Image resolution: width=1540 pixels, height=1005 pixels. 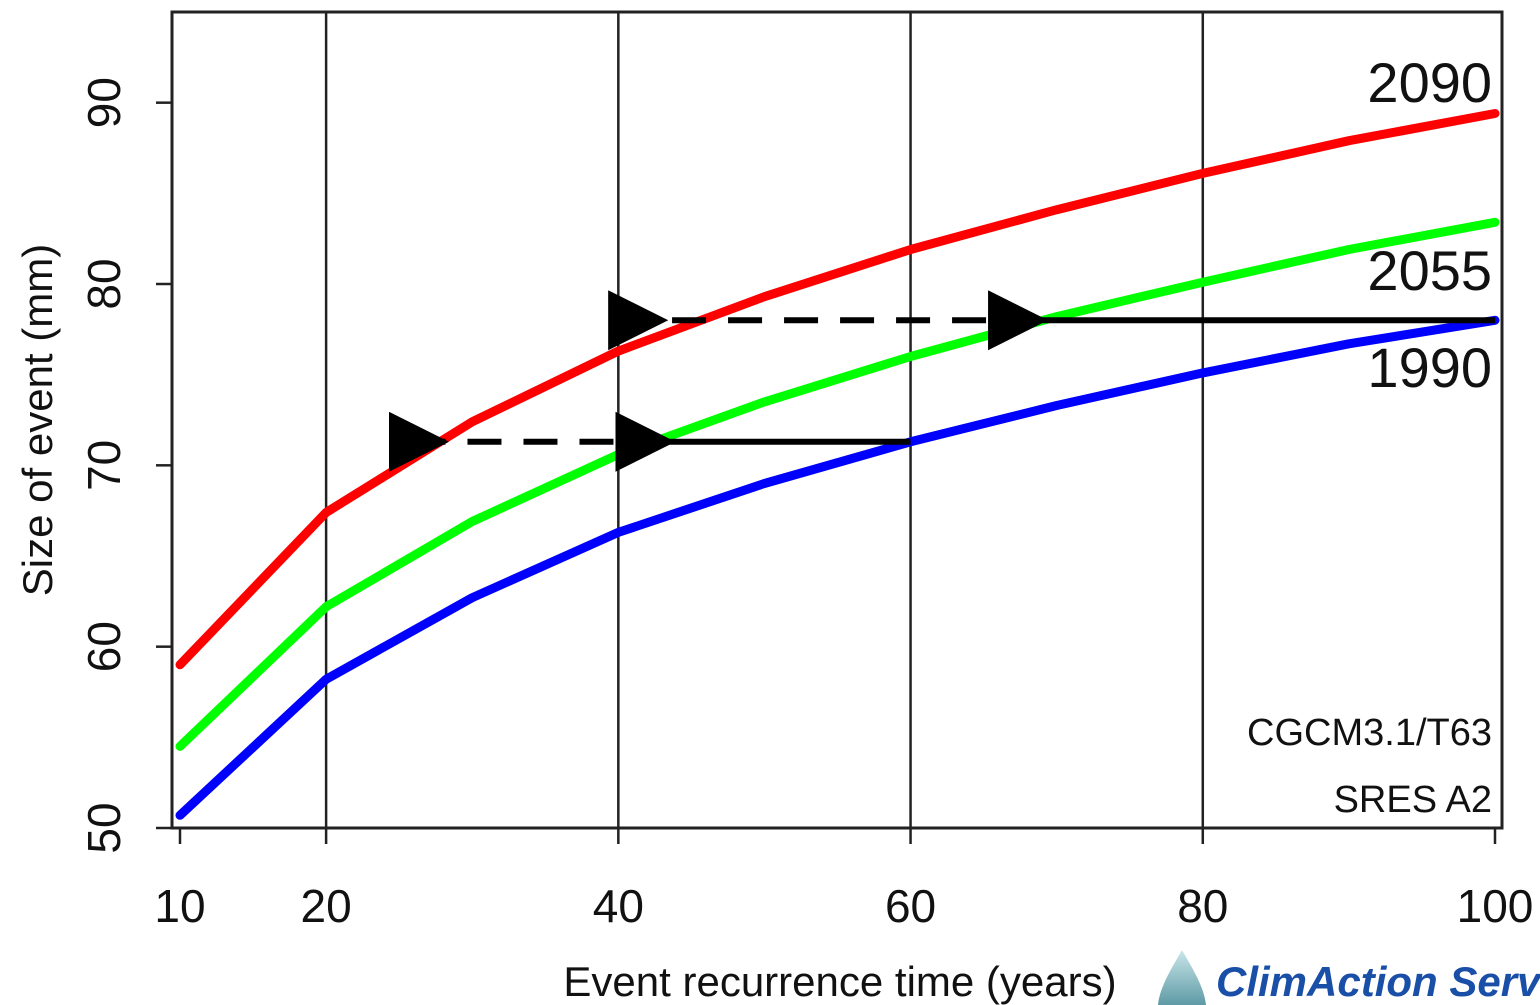 I want to click on series-label-2055: 2055, so click(x=1429, y=270).